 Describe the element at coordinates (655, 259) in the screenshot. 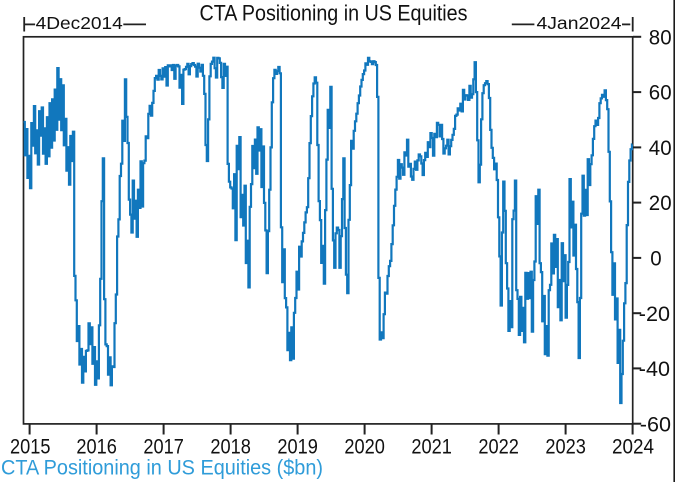

I see `svg-text: 0` at that location.